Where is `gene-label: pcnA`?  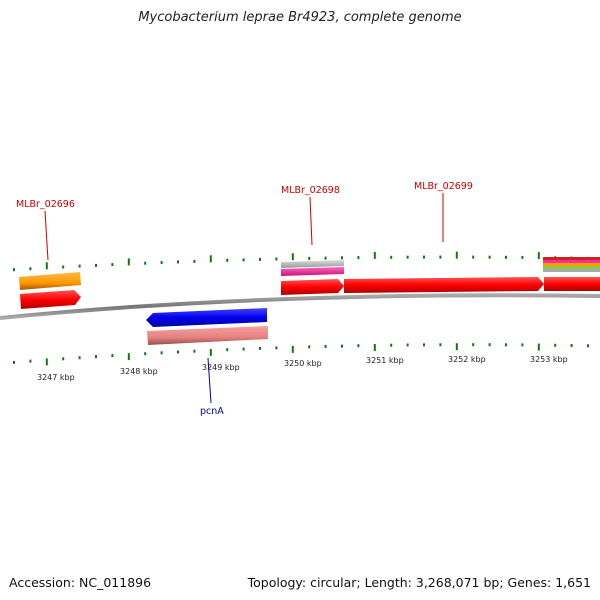 gene-label: pcnA is located at coordinates (212, 411).